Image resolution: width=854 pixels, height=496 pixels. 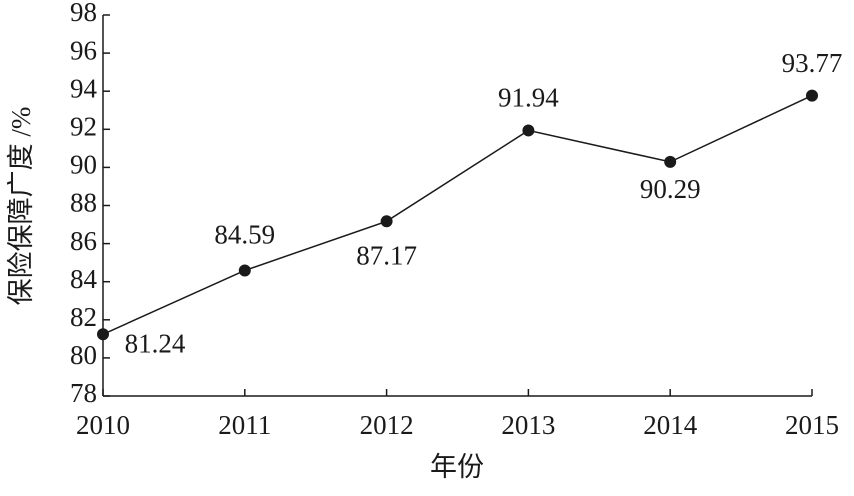 I want to click on data-label: 91.94, so click(x=528, y=98).